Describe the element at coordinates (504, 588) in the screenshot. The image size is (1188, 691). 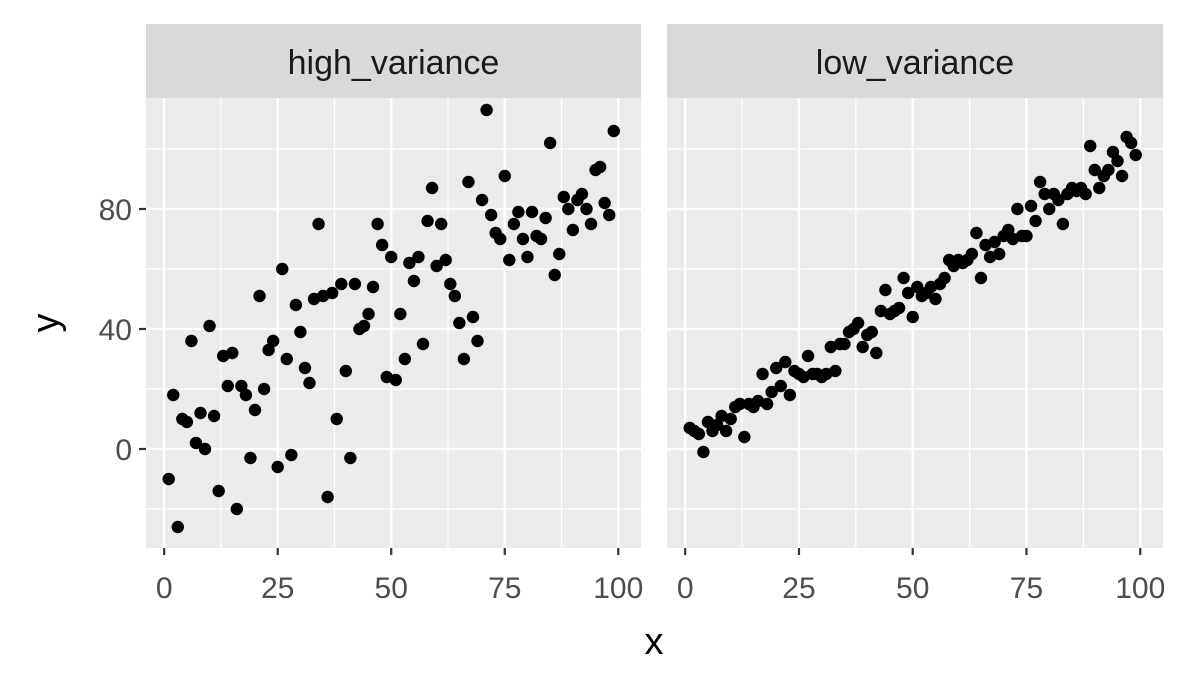
I see `x-tick-label: 75` at that location.